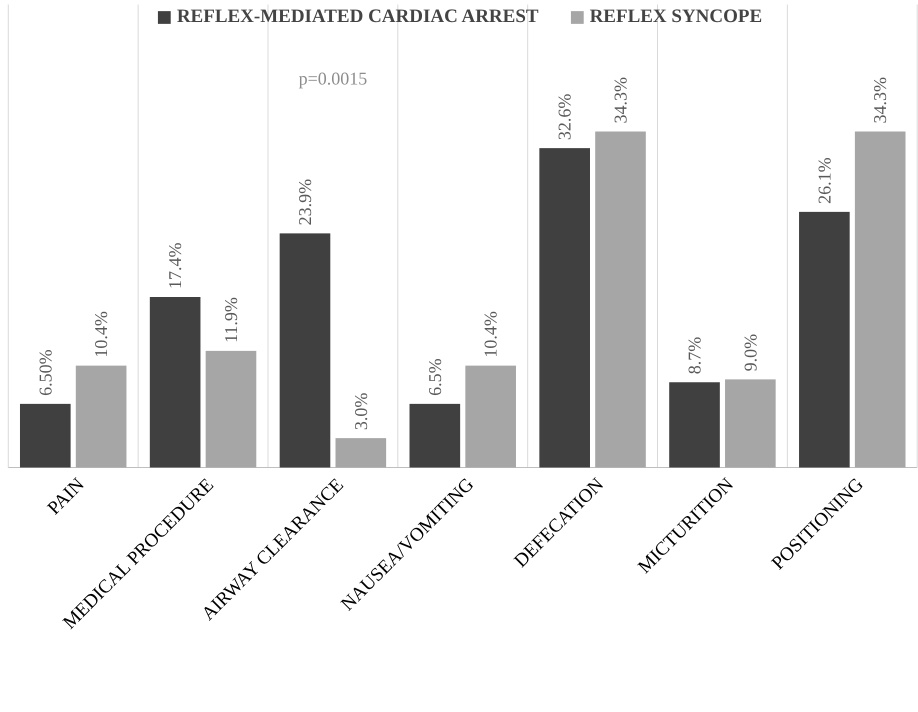  Describe the element at coordinates (676, 17) in the screenshot. I see `legend-label: REFLEX SYNCOPE` at that location.